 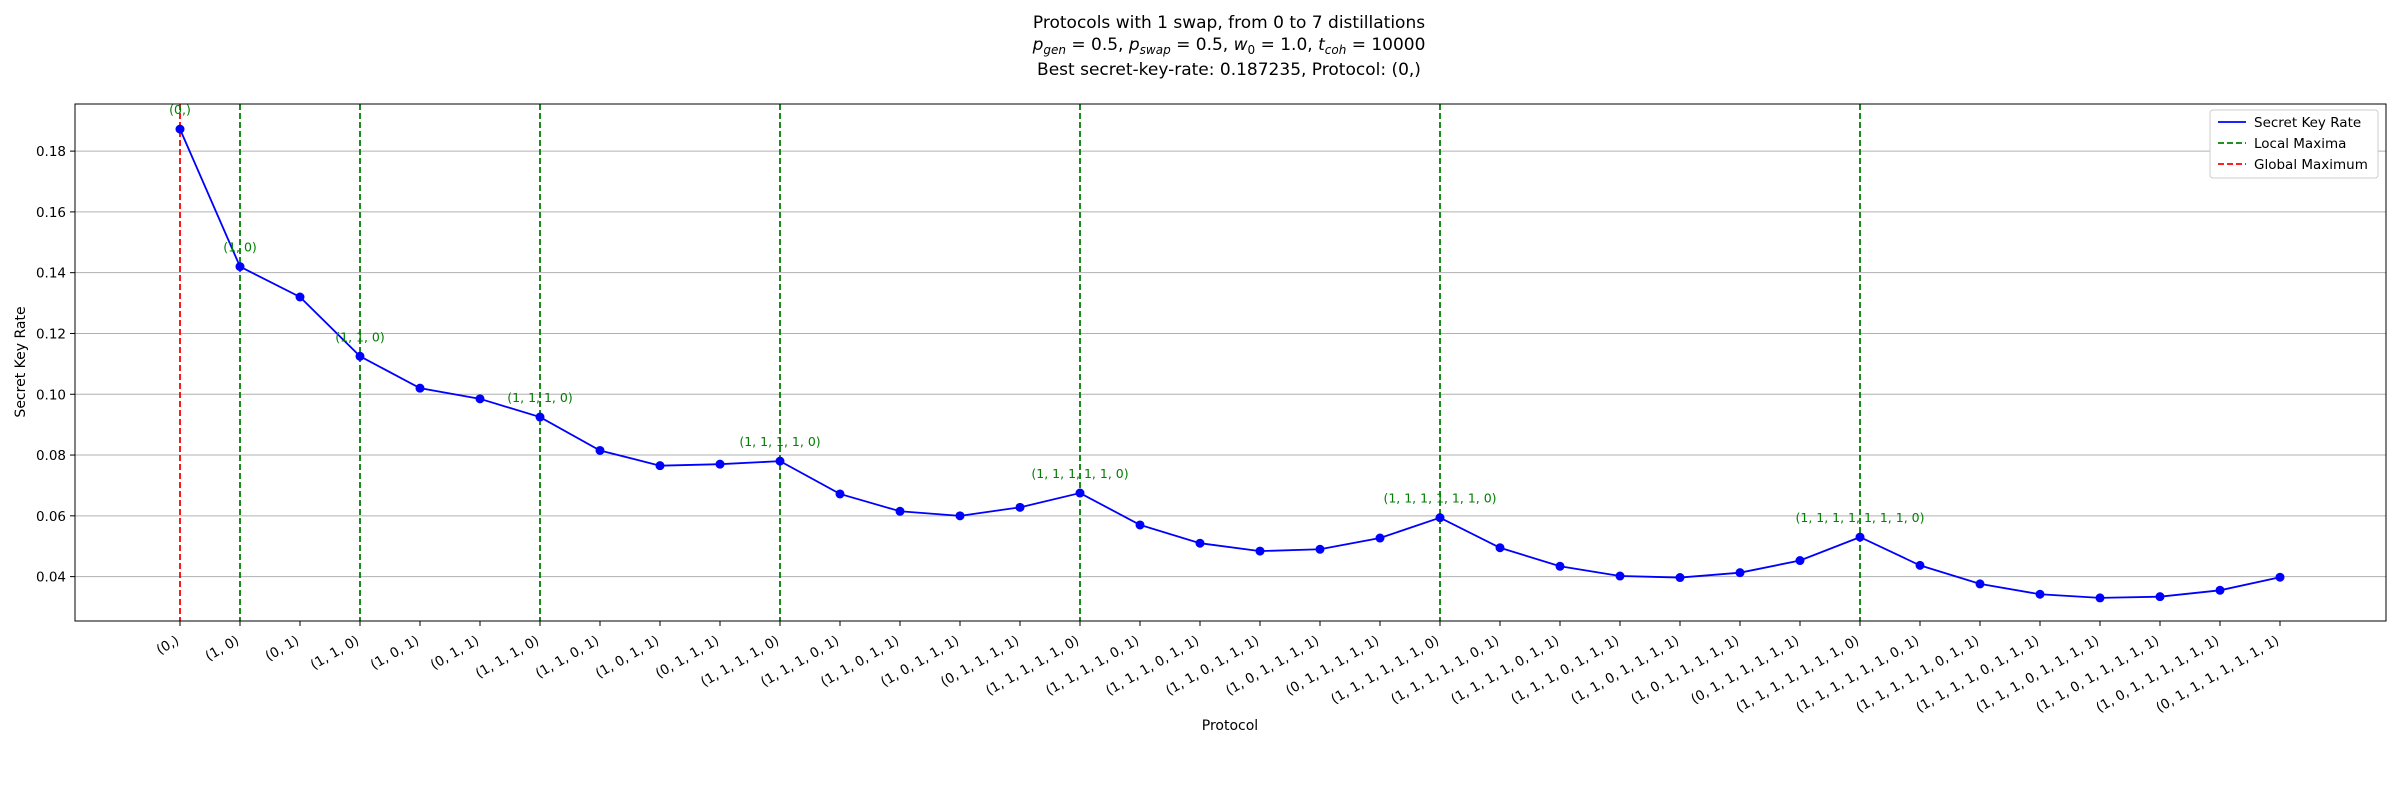 I want to click on legend-label-global-maximum: Global Maximum, so click(x=2311, y=165).